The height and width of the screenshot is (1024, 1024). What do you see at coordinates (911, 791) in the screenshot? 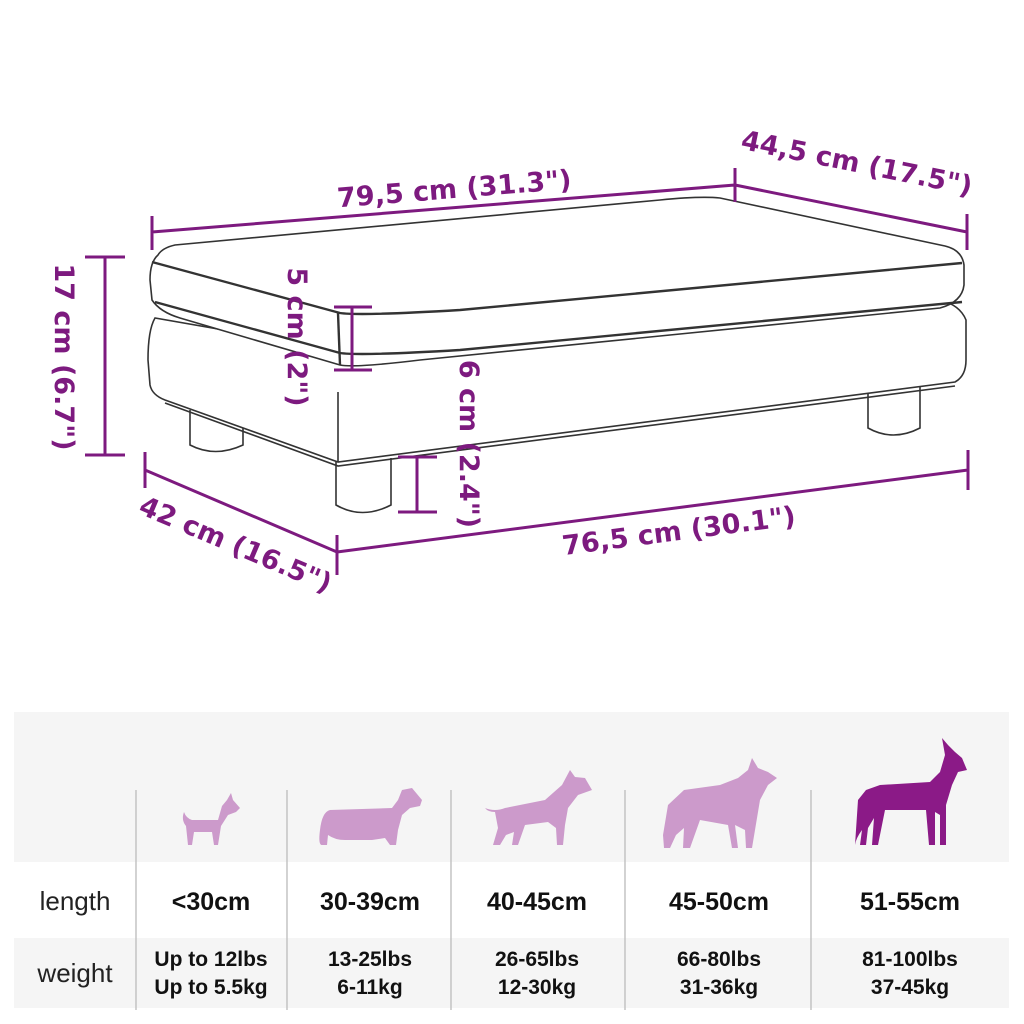
I see `great-dane-icon` at bounding box center [911, 791].